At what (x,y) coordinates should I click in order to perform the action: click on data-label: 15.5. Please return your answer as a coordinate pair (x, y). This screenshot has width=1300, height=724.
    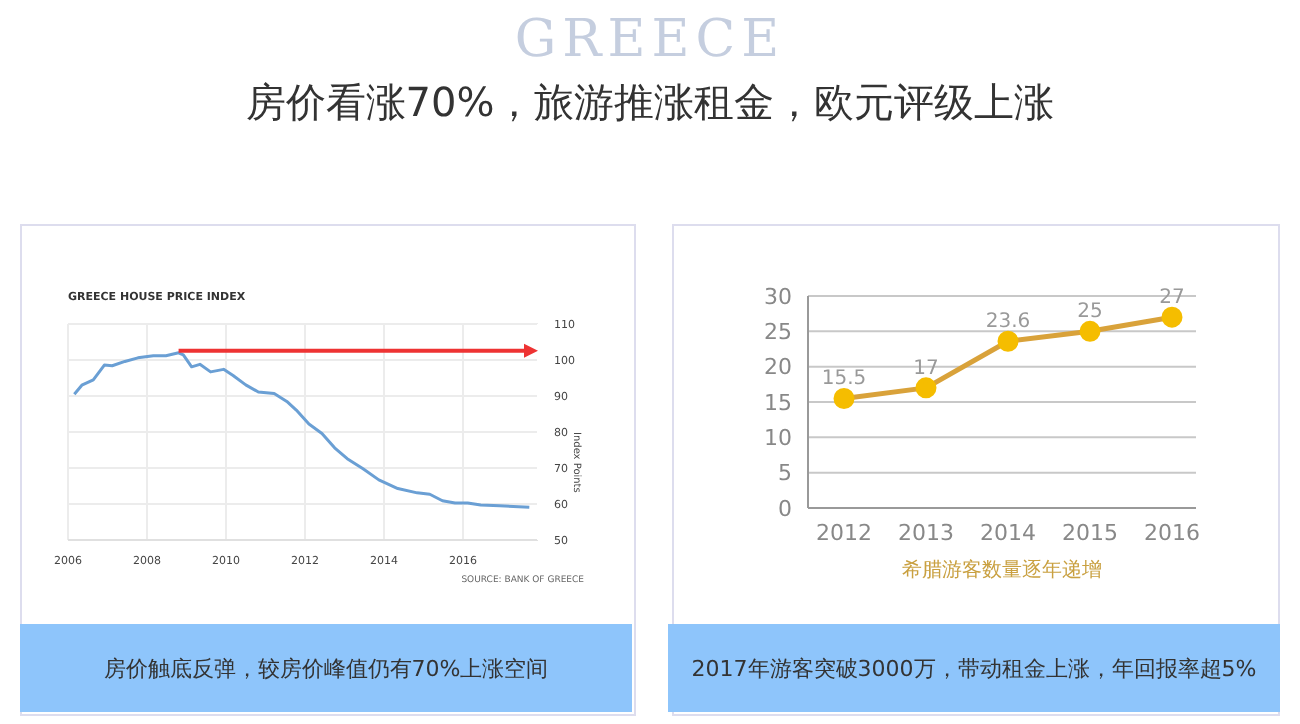
    Looking at the image, I should click on (844, 379).